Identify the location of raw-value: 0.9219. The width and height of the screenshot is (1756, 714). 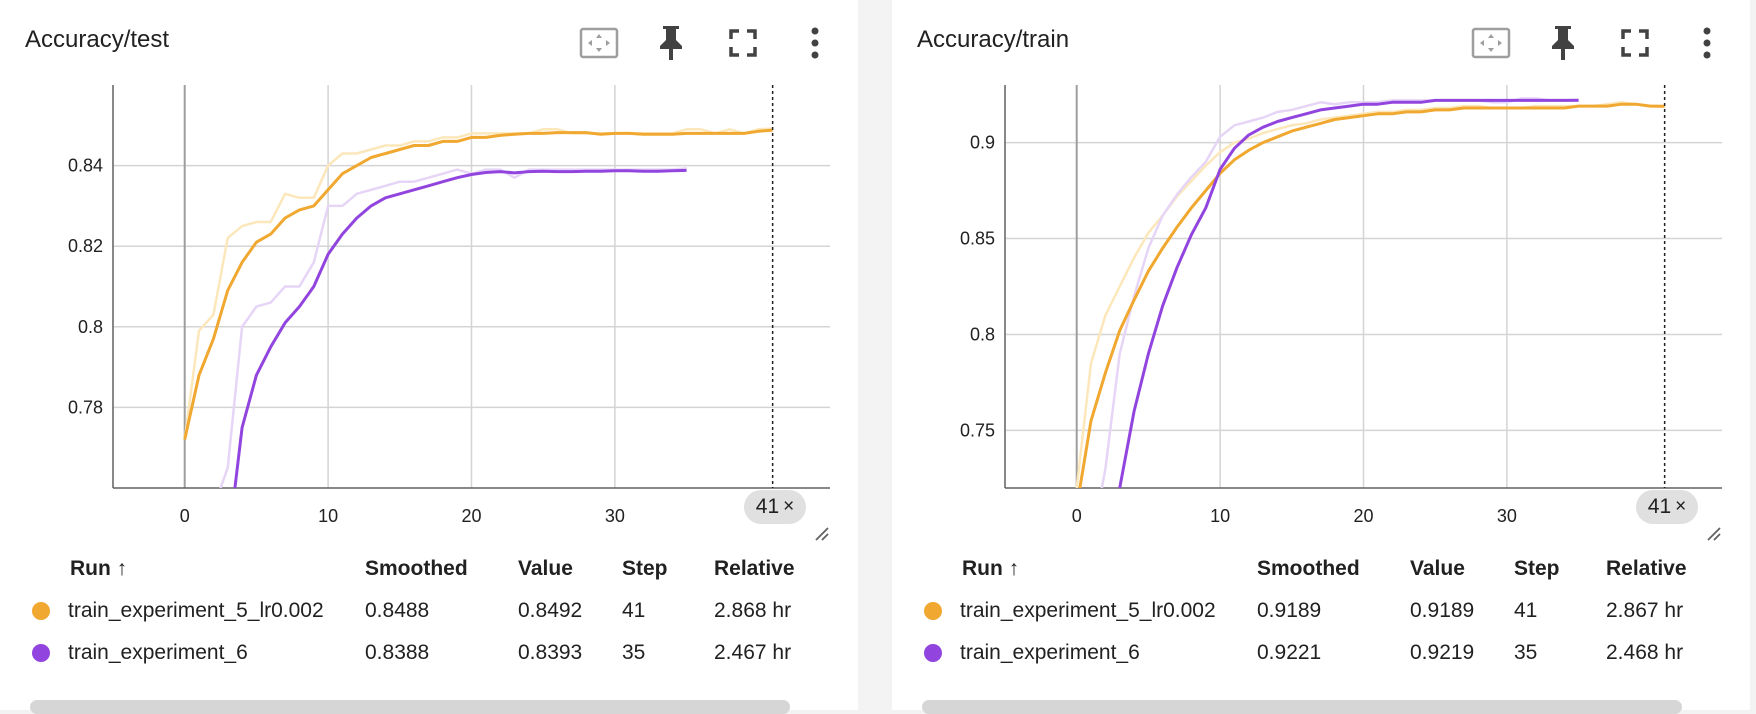
(1442, 652).